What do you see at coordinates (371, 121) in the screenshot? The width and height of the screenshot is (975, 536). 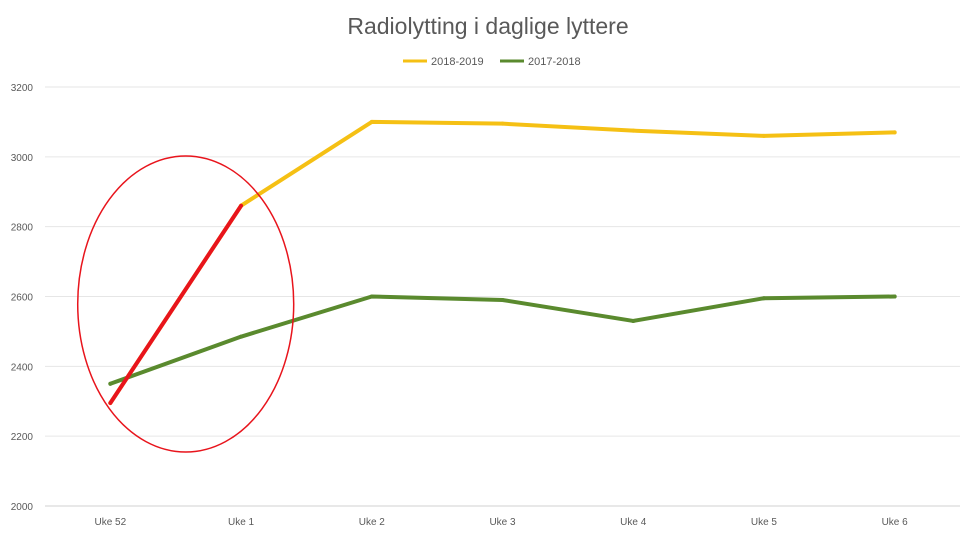 I see `data-point-2018-2019-Uke 2` at bounding box center [371, 121].